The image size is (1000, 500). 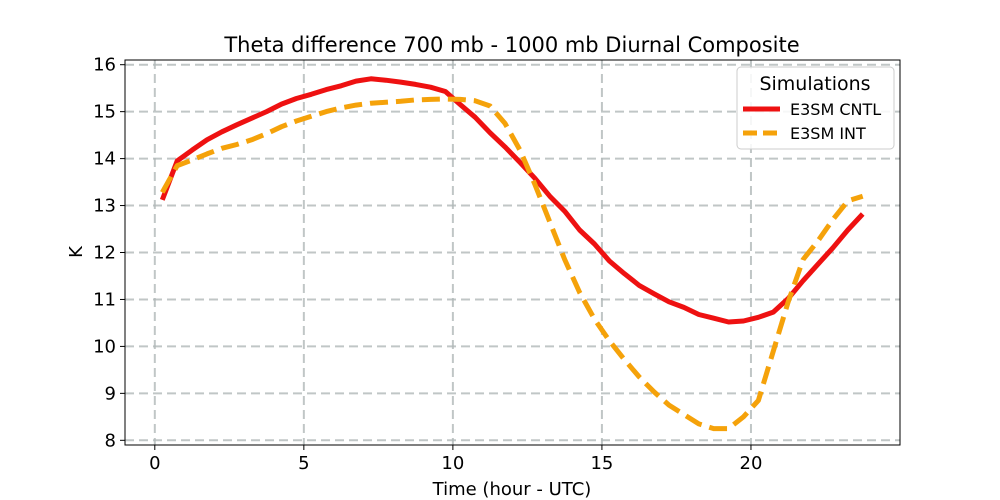 What do you see at coordinates (751, 463) in the screenshot?
I see `x-tick-label: 20` at bounding box center [751, 463].